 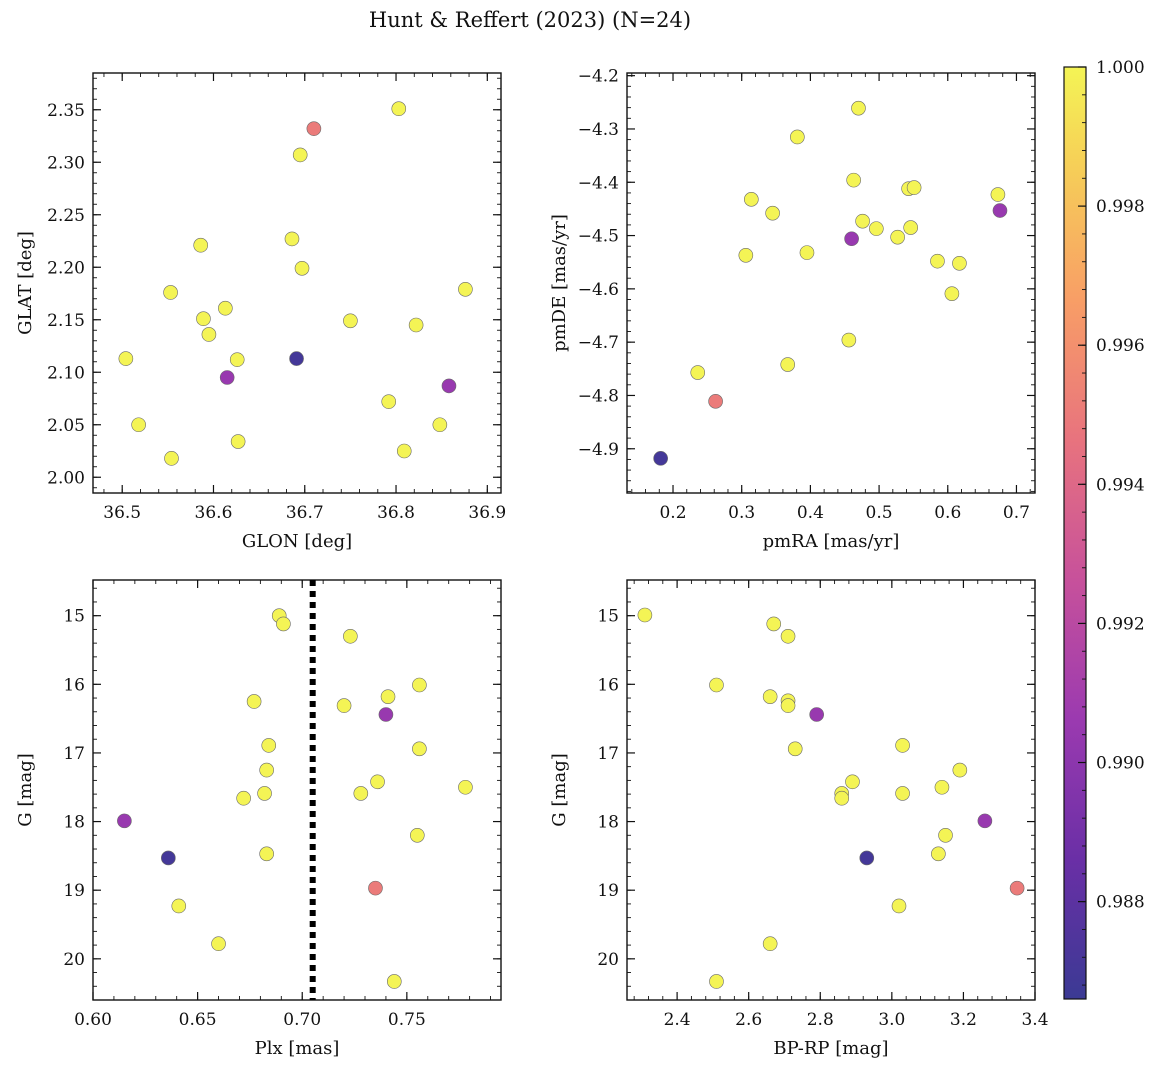 I want to click on colorbar-tick-label: 0.992, so click(x=1120, y=624).